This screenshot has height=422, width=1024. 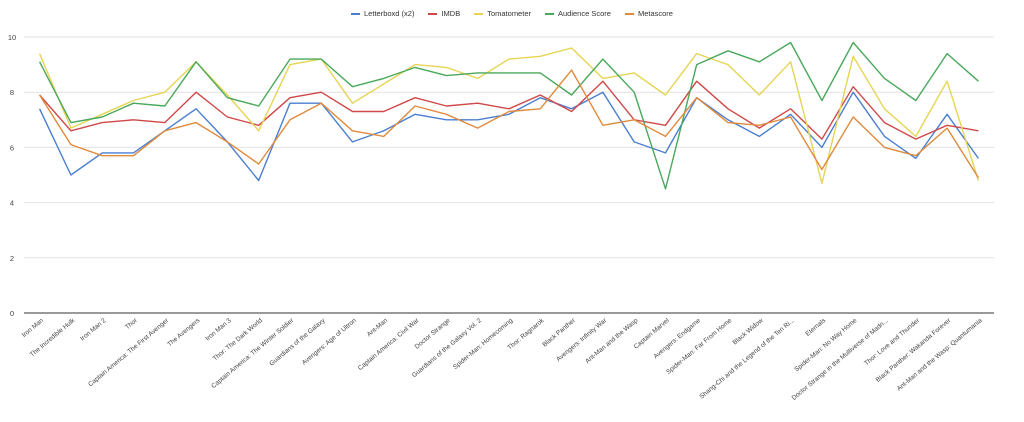 What do you see at coordinates (12, 37) in the screenshot?
I see `y-tick-label: 10` at bounding box center [12, 37].